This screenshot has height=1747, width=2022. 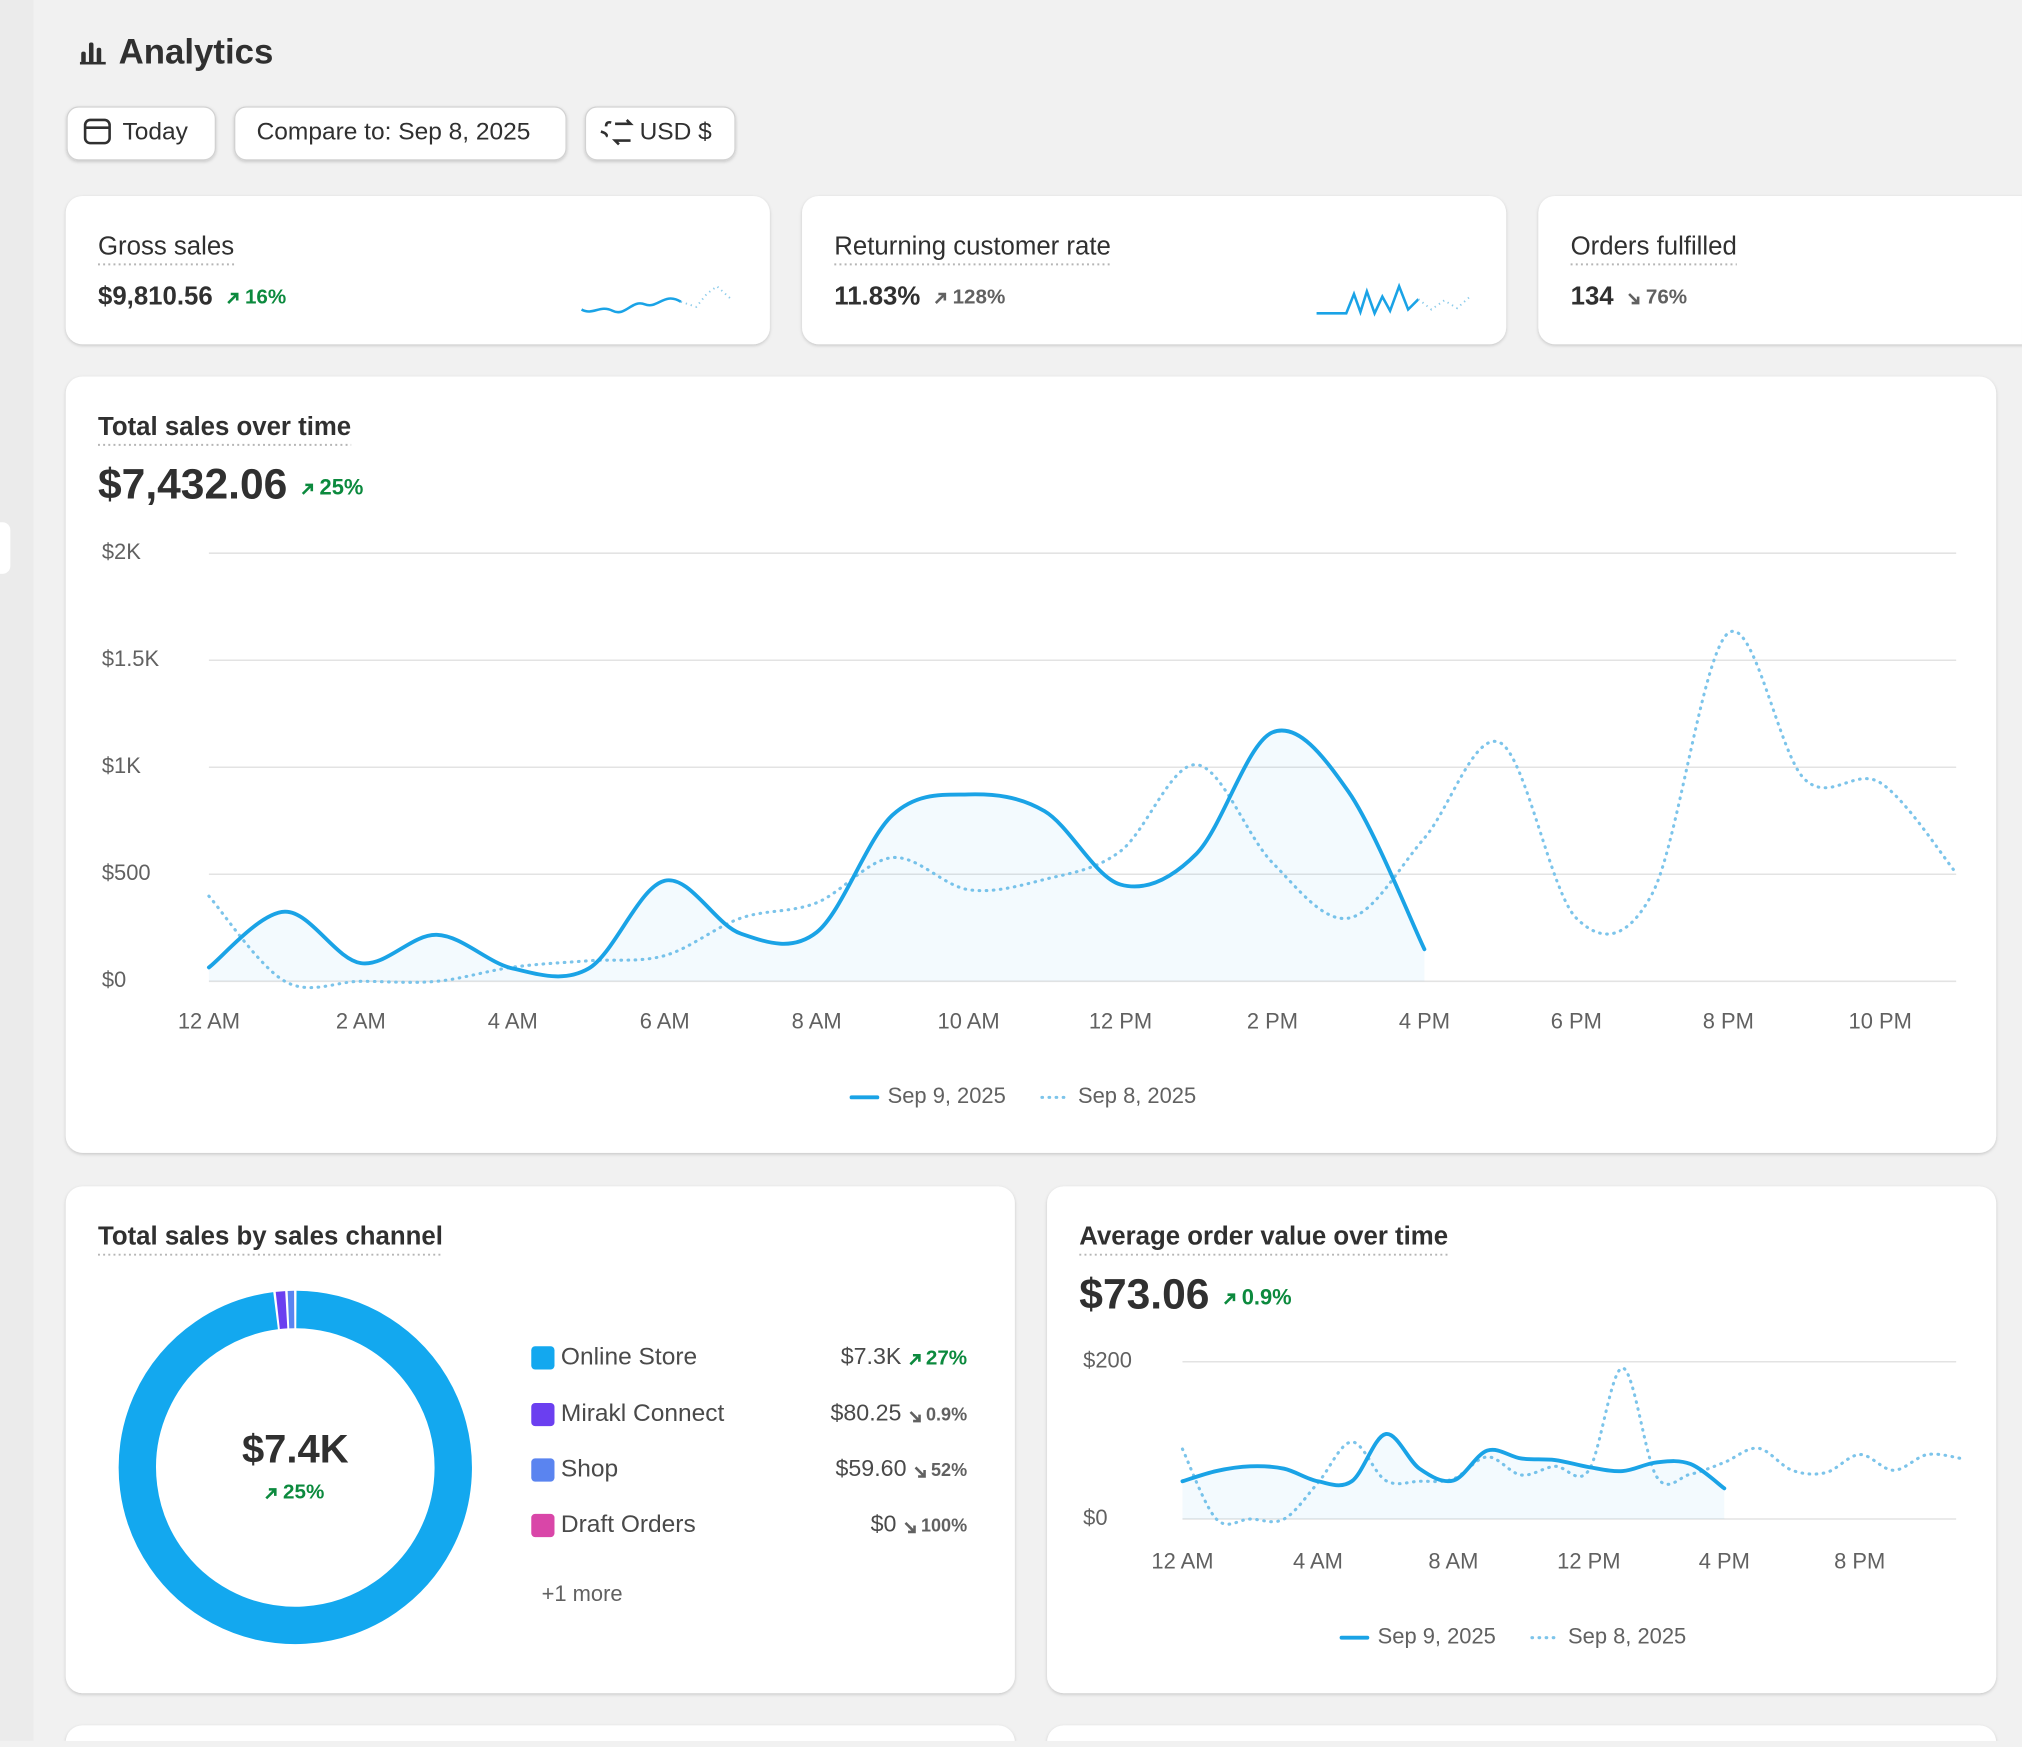 What do you see at coordinates (1107, 1360) in the screenshot?
I see `y-tick-label: $200` at bounding box center [1107, 1360].